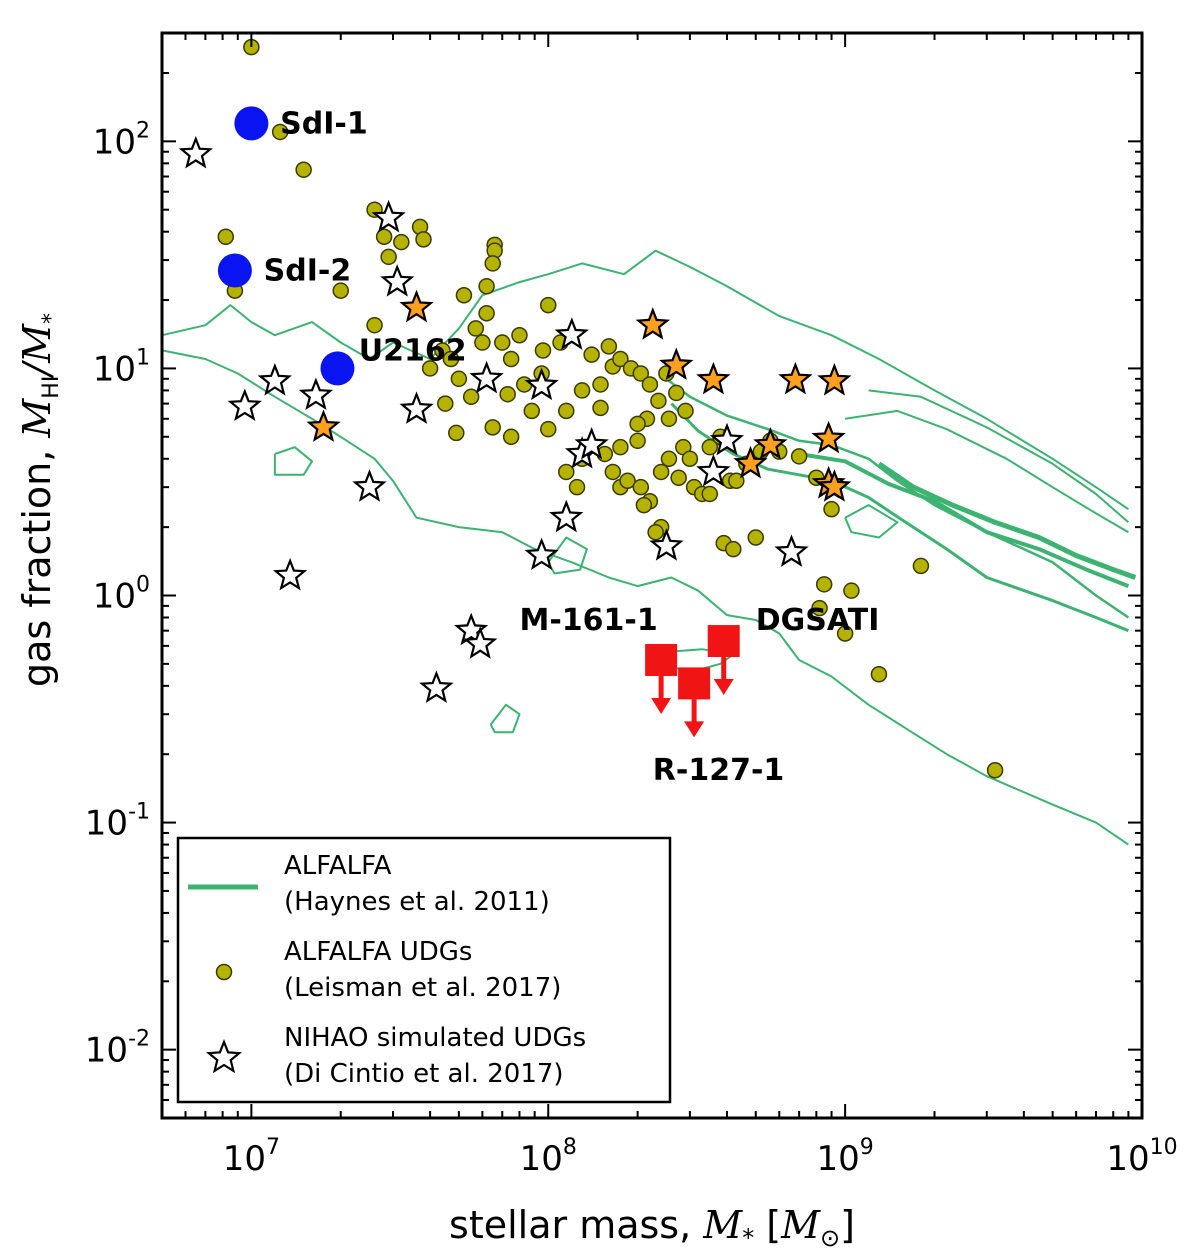  What do you see at coordinates (39, 500) in the screenshot?
I see `y-axis-title: gas fraction, MHI/M*` at bounding box center [39, 500].